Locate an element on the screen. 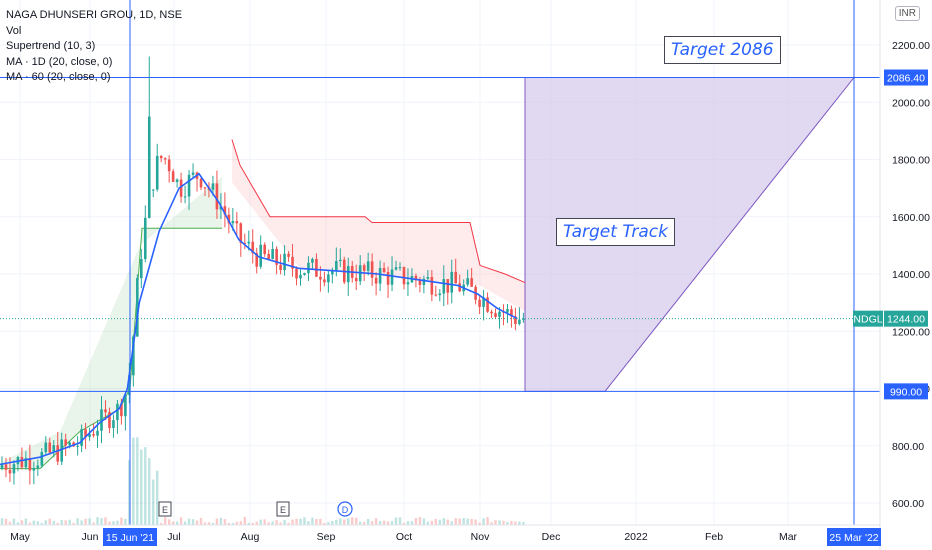 The width and height of the screenshot is (932, 550). legend-ma-1d: MA · 1D (20, close, 0) is located at coordinates (59, 61).